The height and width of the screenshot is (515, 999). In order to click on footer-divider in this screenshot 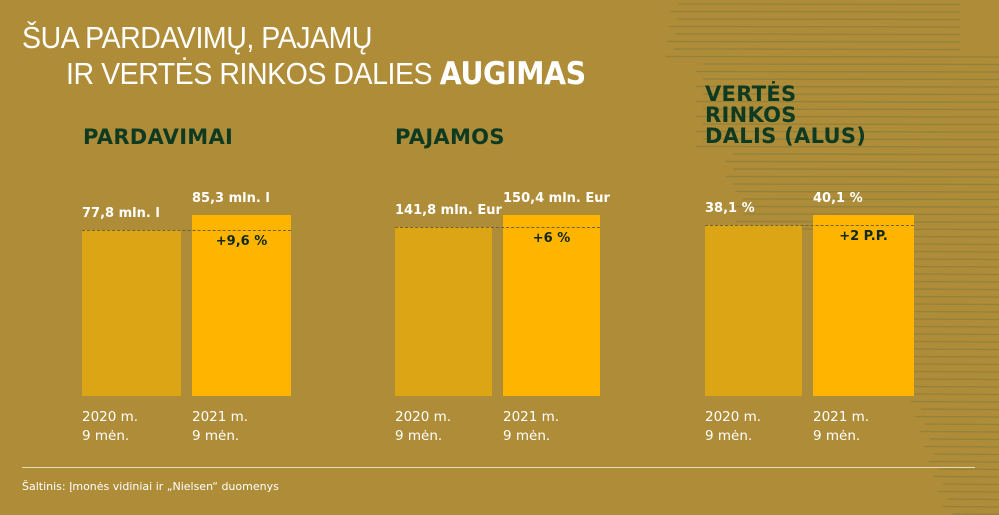, I will do `click(498, 467)`.